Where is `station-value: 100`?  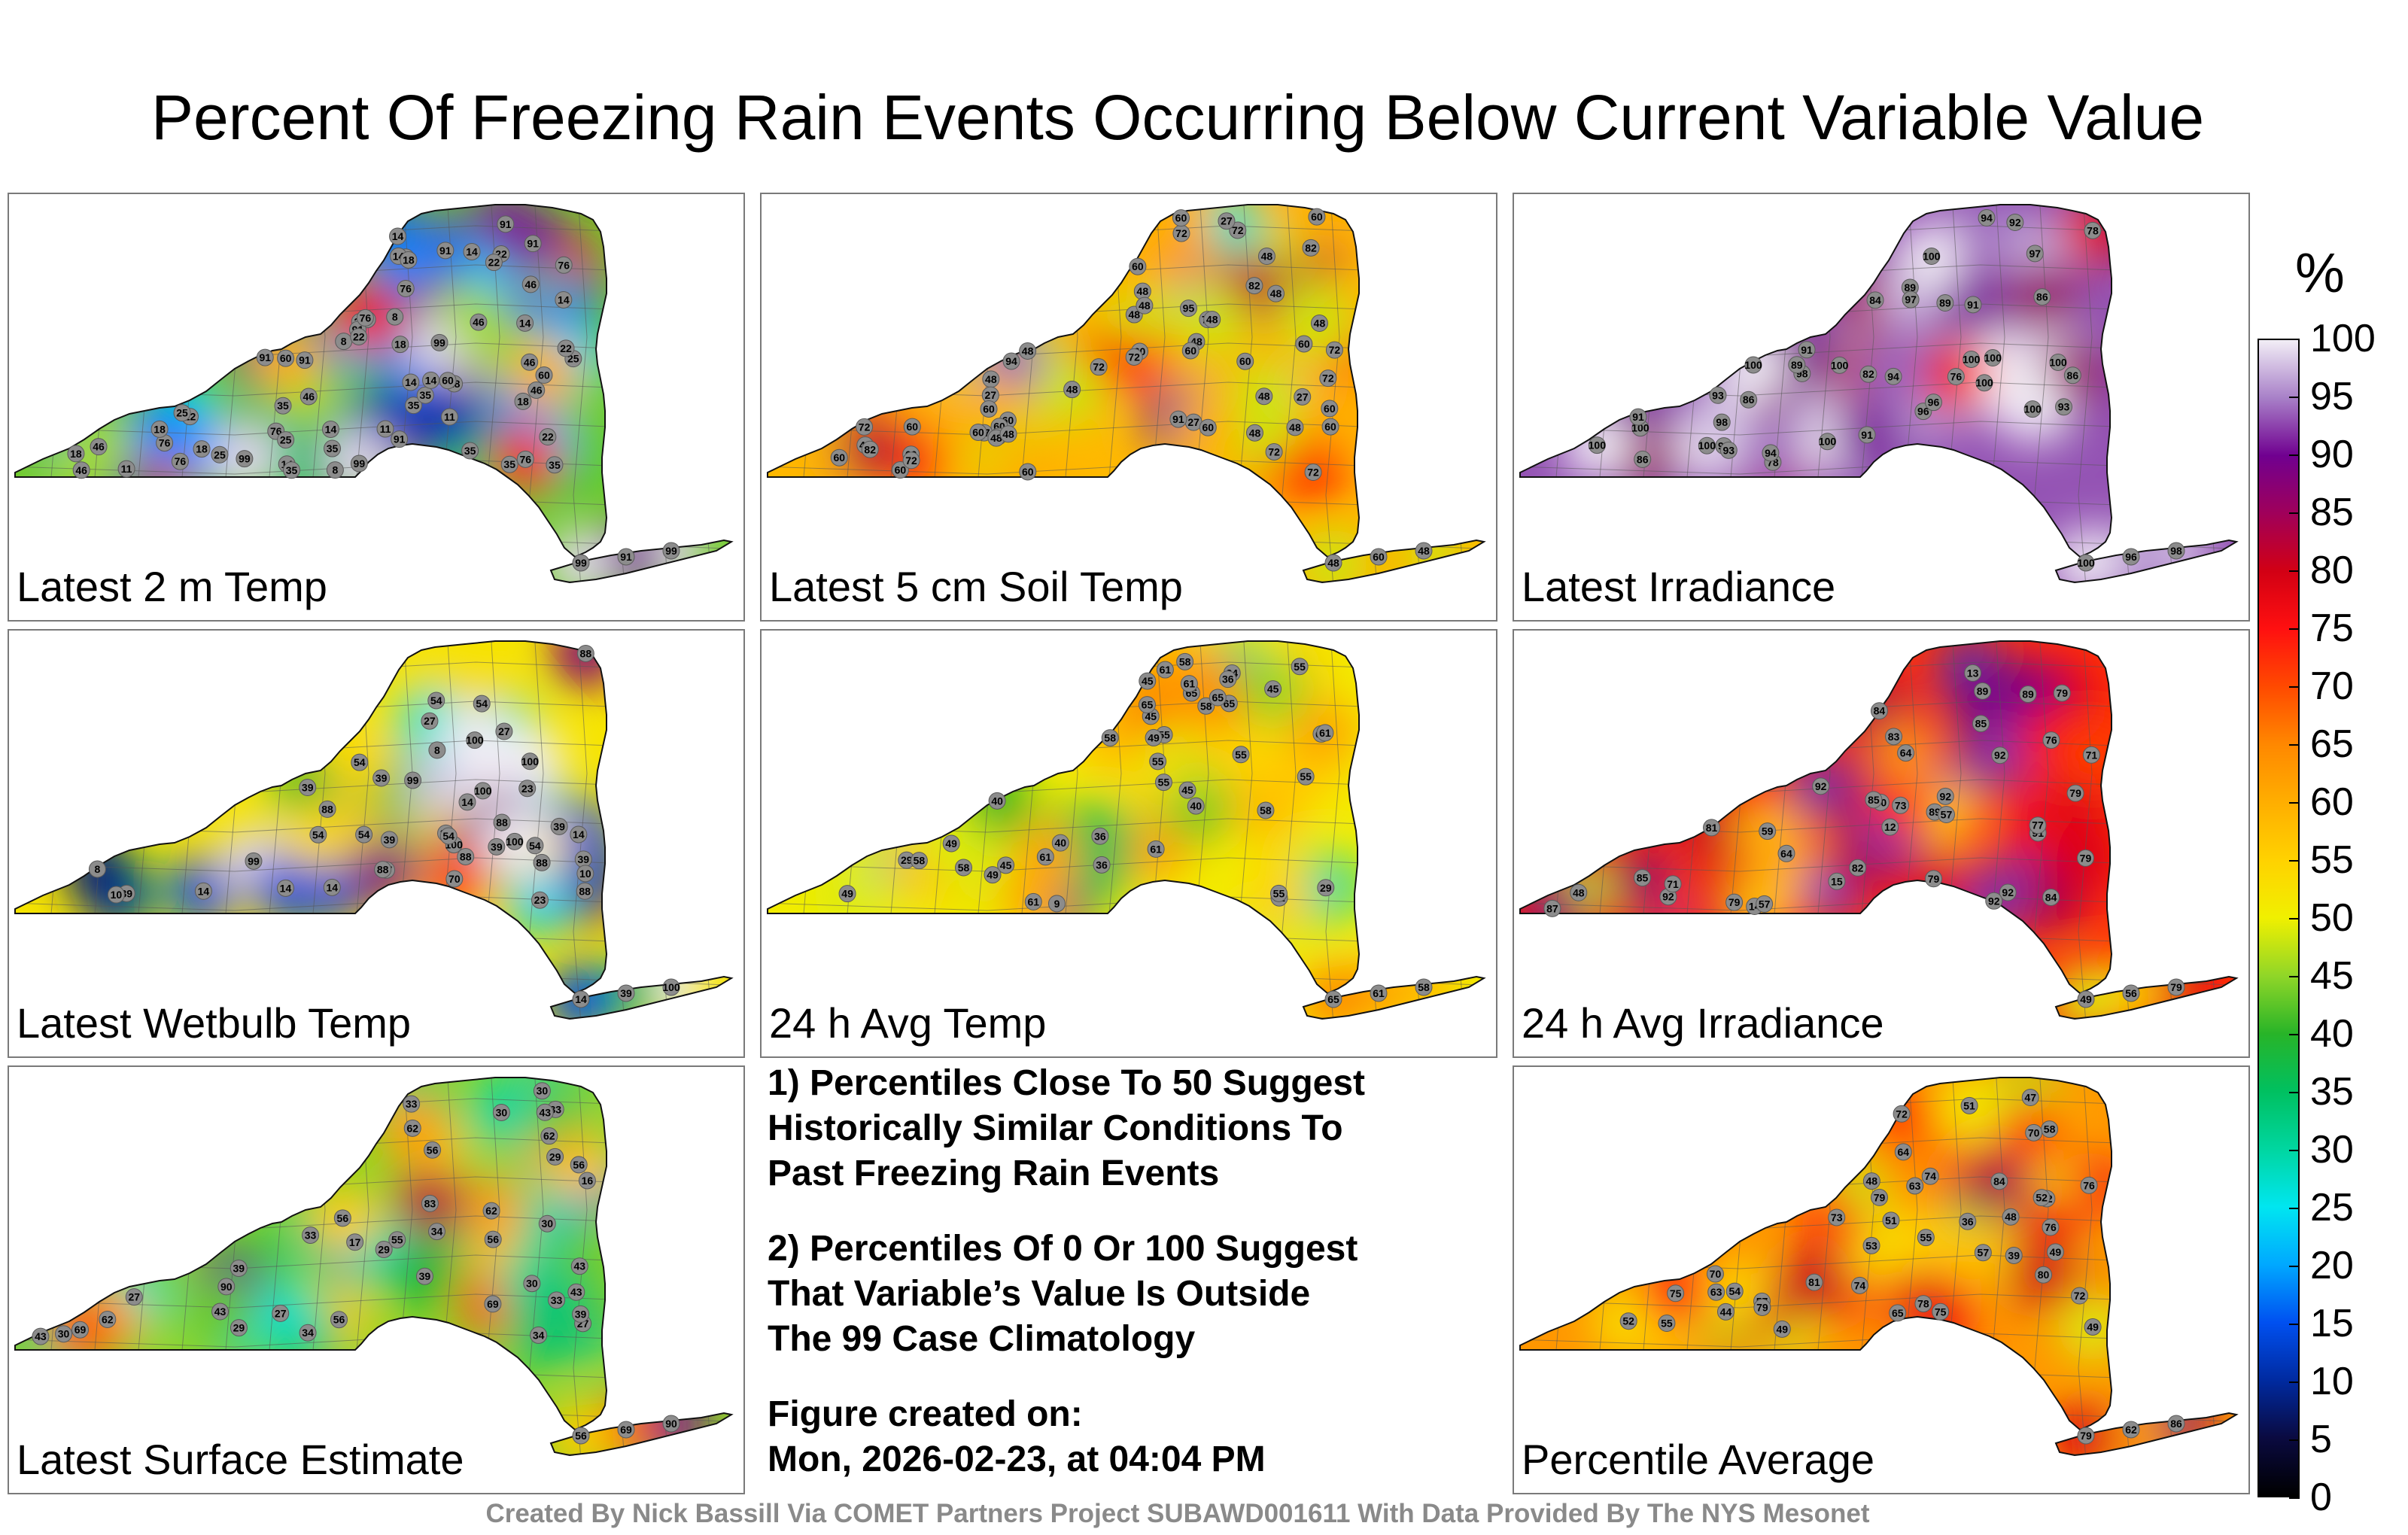 station-value: 100 is located at coordinates (1840, 365).